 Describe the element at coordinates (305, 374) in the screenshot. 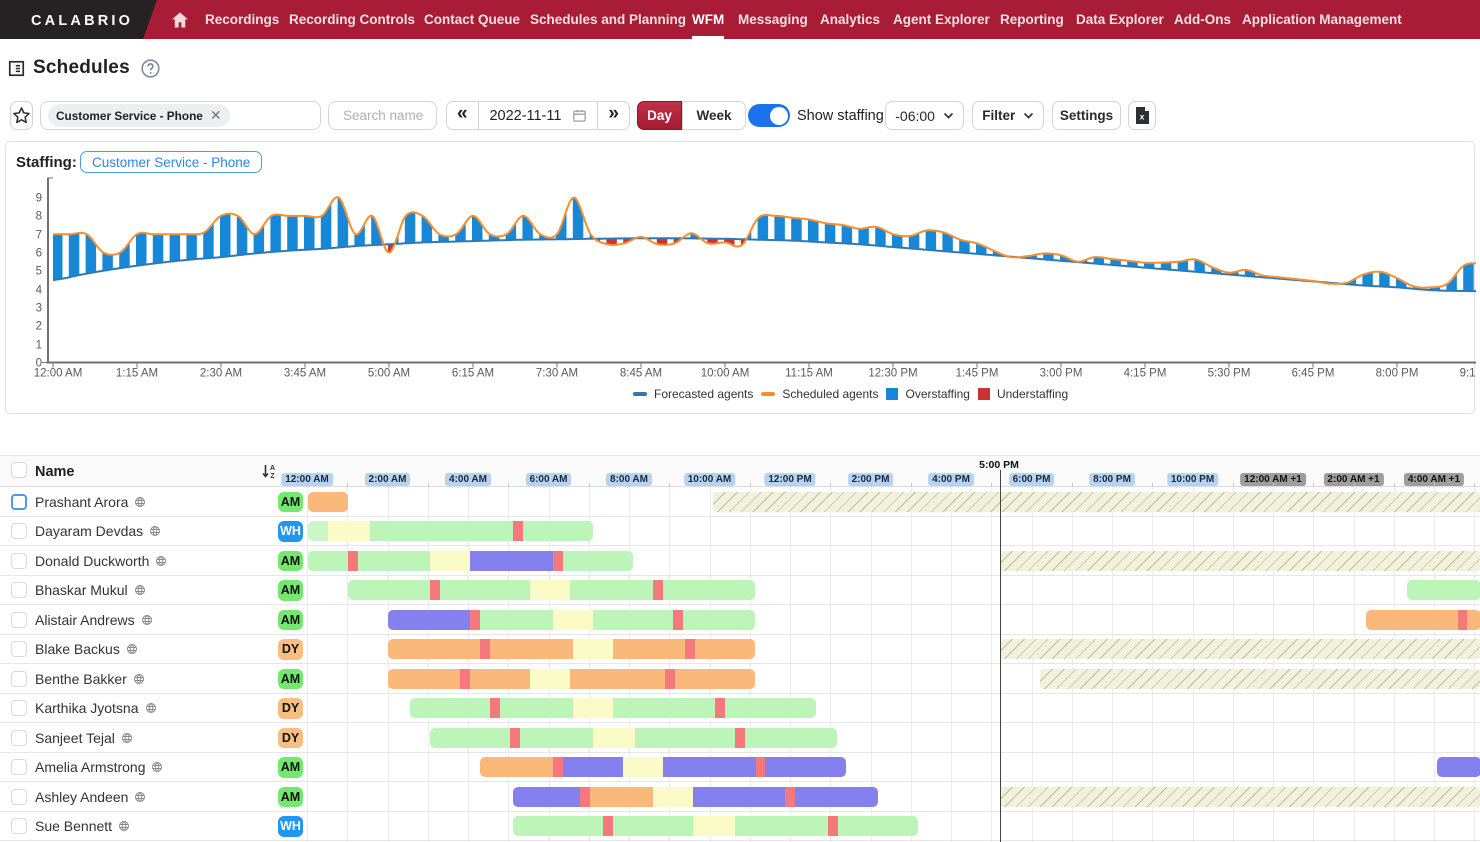

I see `svg-text: 3:45 AM` at that location.